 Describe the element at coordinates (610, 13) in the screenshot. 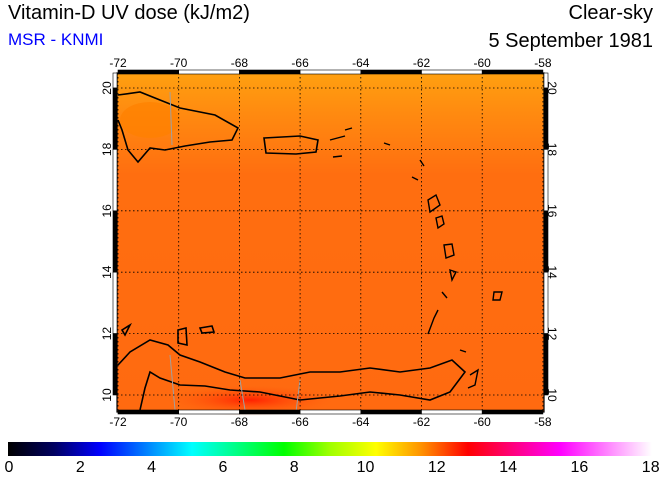

I see `sky-condition: Clear-sky` at that location.